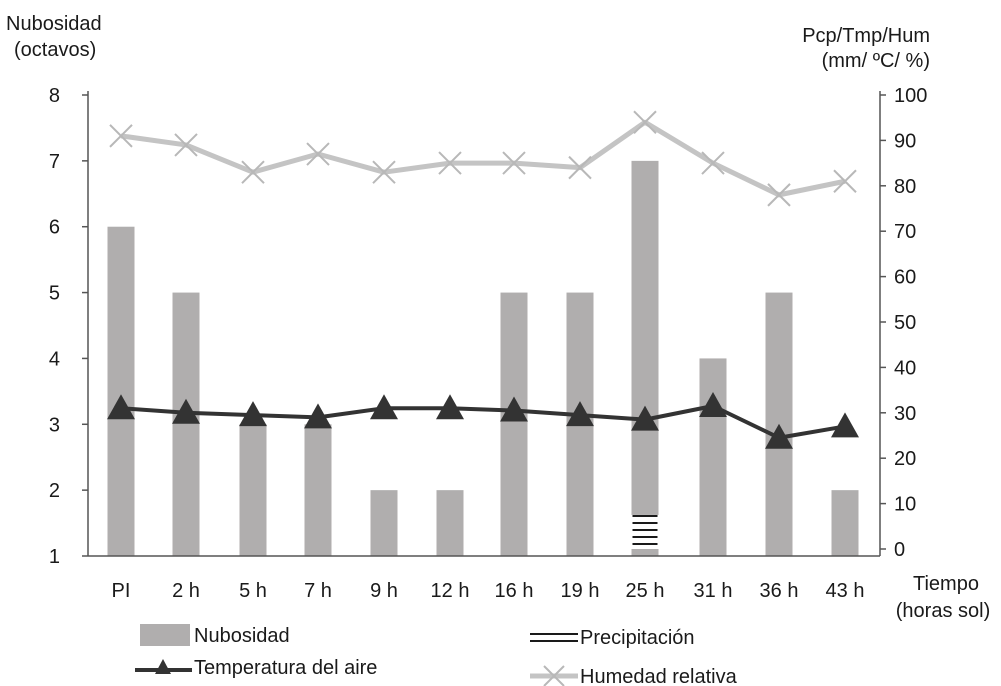 This screenshot has height=686, width=1001. Describe the element at coordinates (54, 24) in the screenshot. I see `left-axis-title-line1: Nubosidad` at that location.